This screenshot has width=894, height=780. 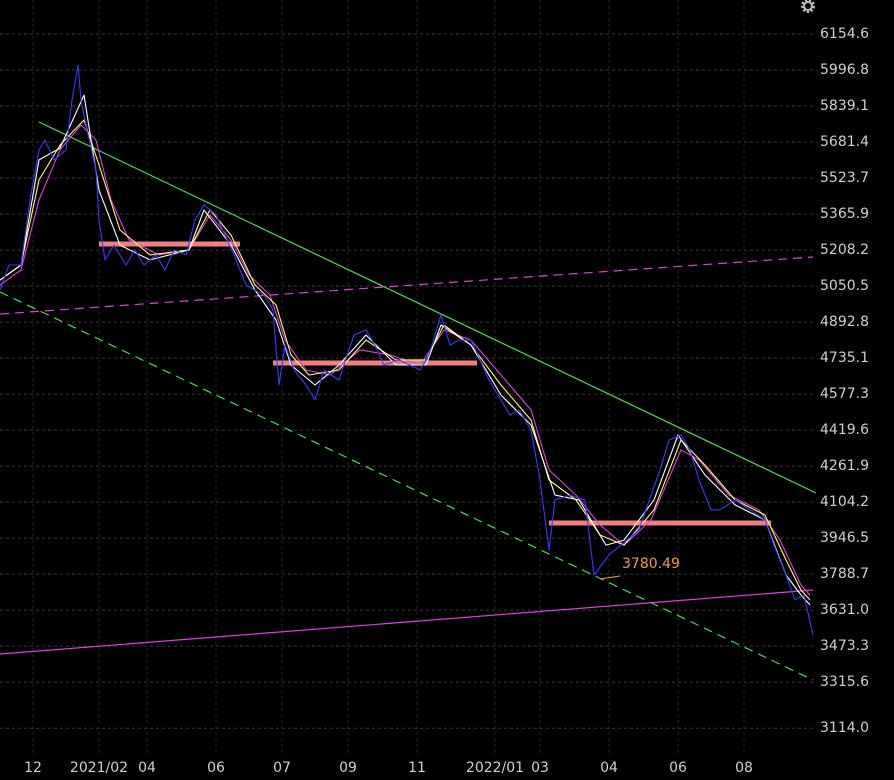 What do you see at coordinates (844, 70) in the screenshot?
I see `y-tick-label: 5996.8` at bounding box center [844, 70].